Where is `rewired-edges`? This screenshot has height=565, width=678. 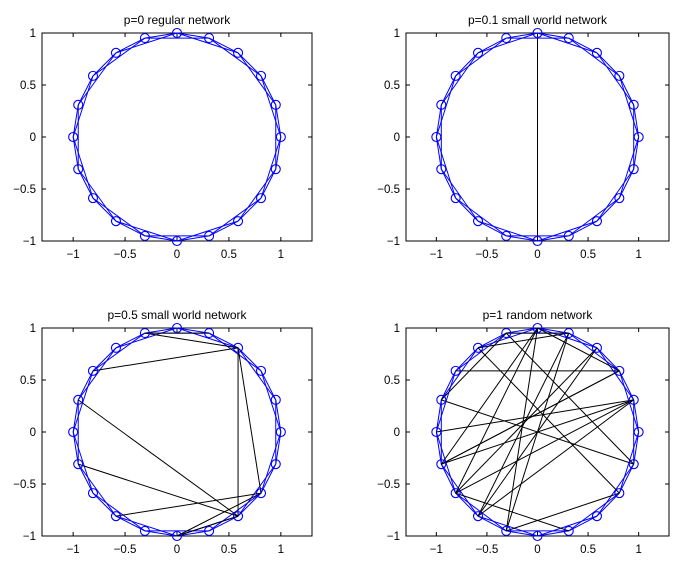
rewired-edges is located at coordinates (535, 429).